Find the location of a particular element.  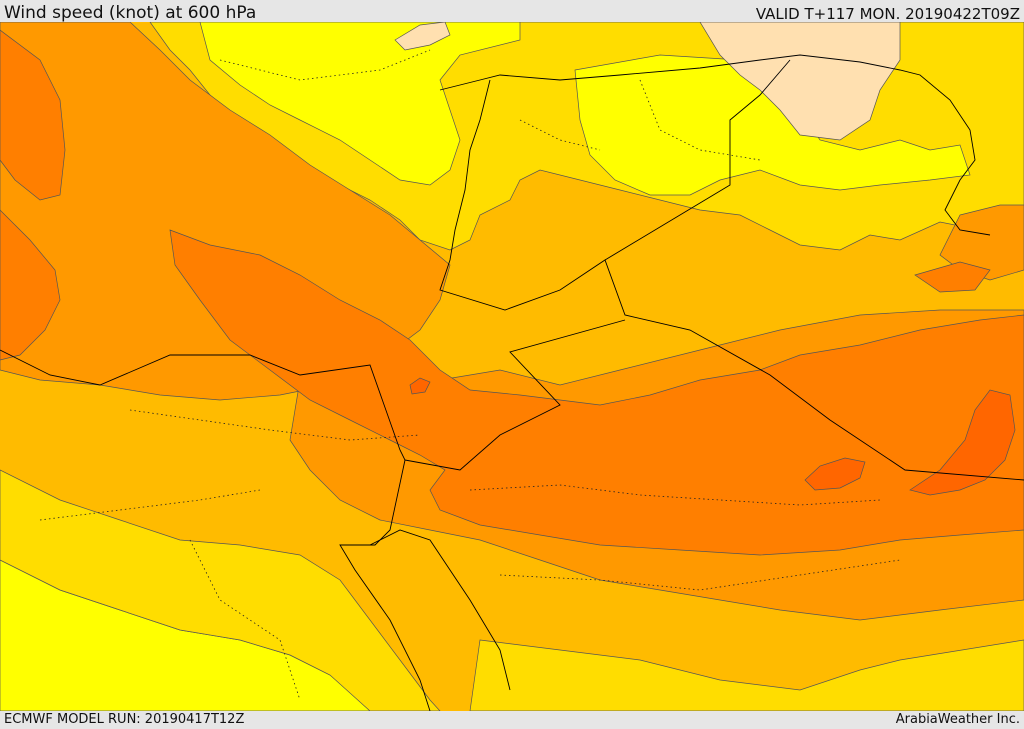

band-6-east is located at coordinates (962, 442).